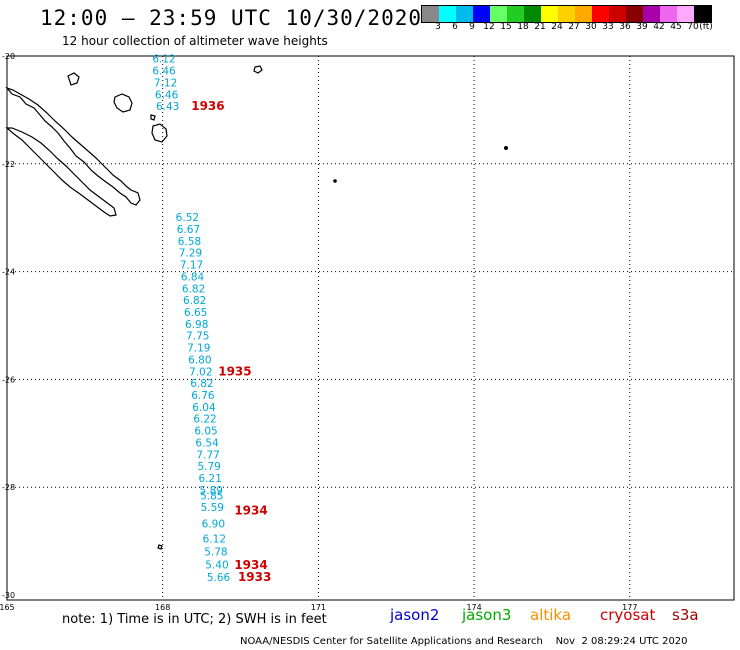  I want to click on wave-height-value: 6.84, so click(193, 277).